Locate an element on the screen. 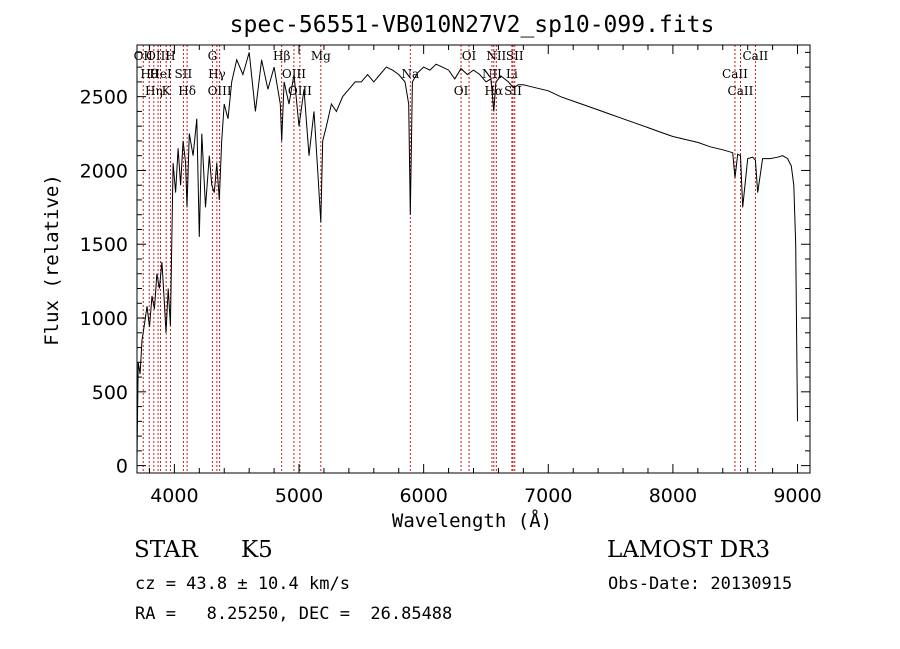 This screenshot has width=900, height=649. reference-line-label: Hα is located at coordinates (494, 91).